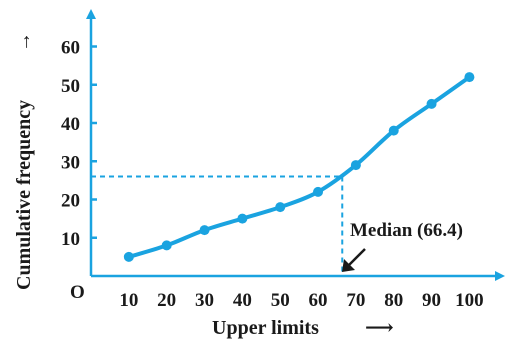 This screenshot has height=344, width=516. What do you see at coordinates (355, 300) in the screenshot?
I see `x-tick-label: 70` at bounding box center [355, 300].